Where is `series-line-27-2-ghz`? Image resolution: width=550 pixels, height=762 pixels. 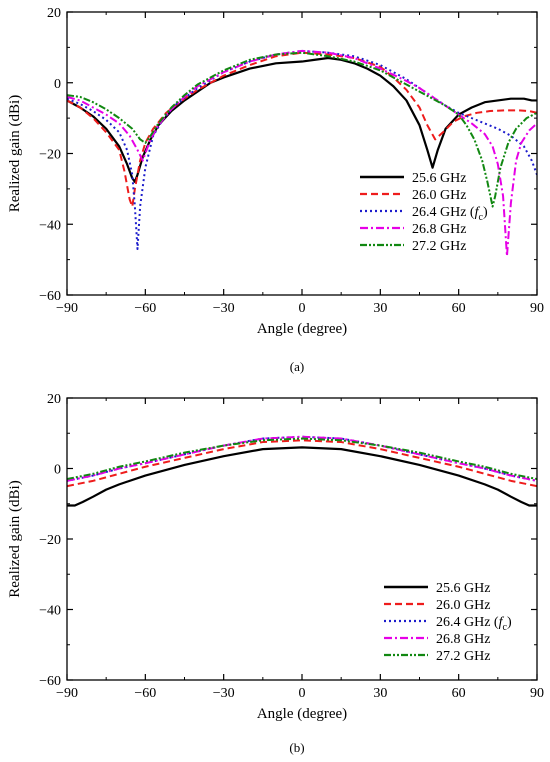 series-line-27-2-ghz is located at coordinates (302, 459).